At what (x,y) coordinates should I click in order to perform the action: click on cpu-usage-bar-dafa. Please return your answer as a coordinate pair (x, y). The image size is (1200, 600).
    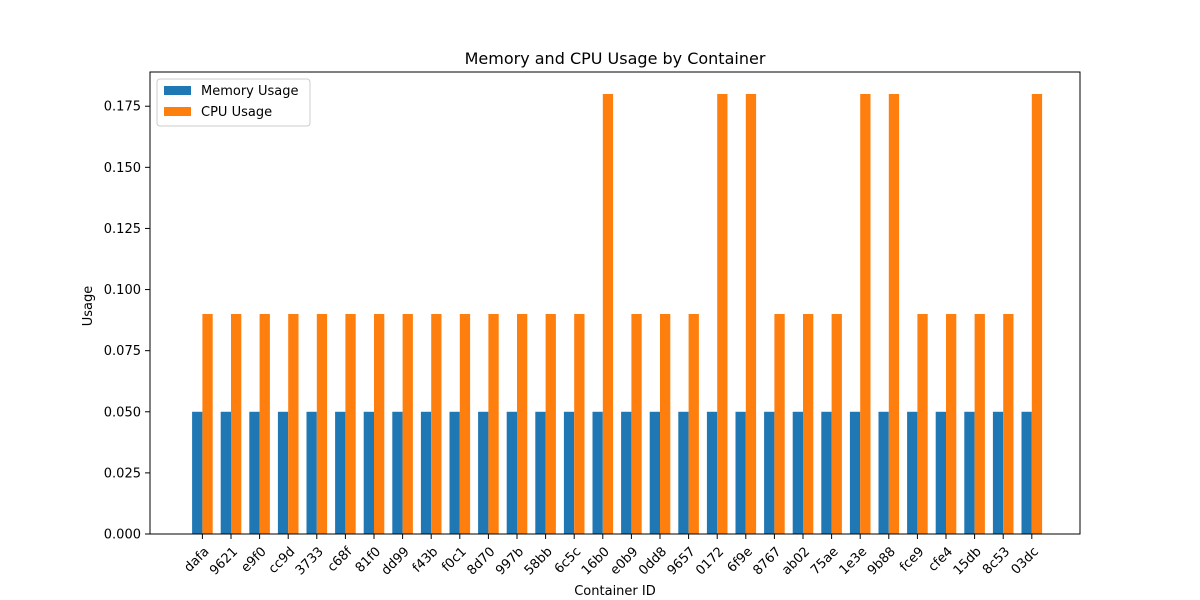
    Looking at the image, I should click on (207, 424).